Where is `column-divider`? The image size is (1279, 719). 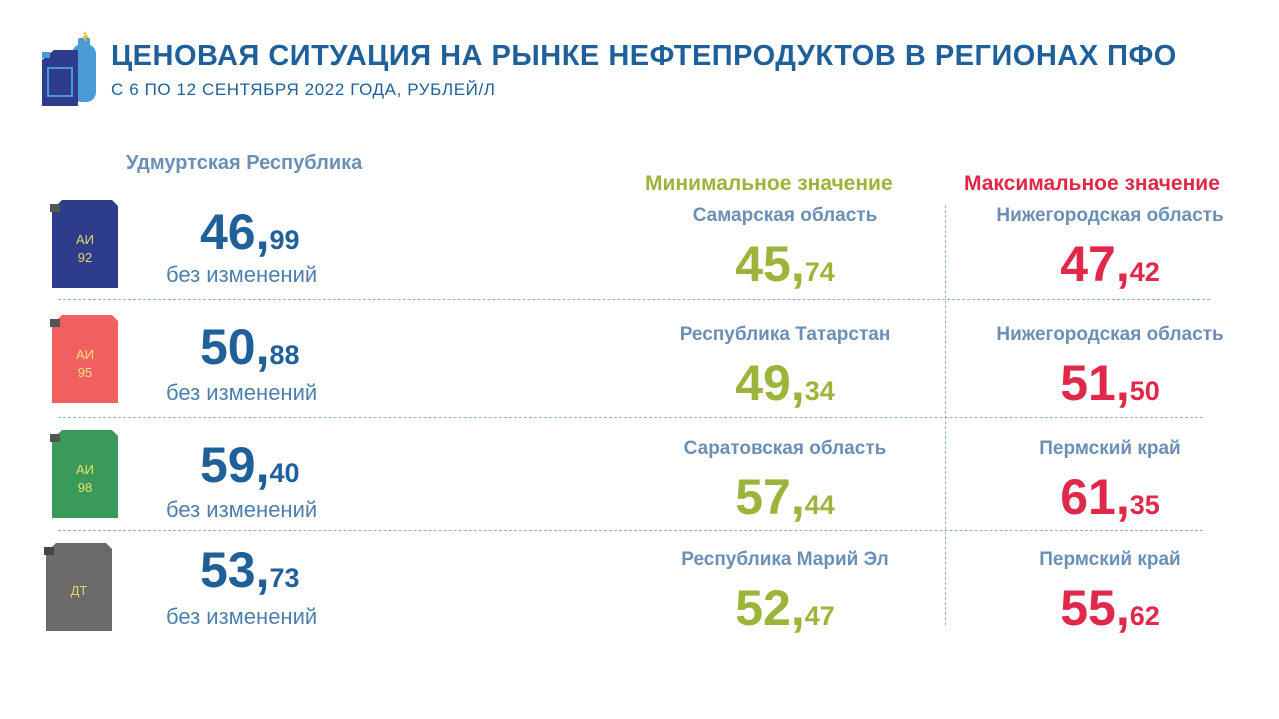
column-divider is located at coordinates (945, 415).